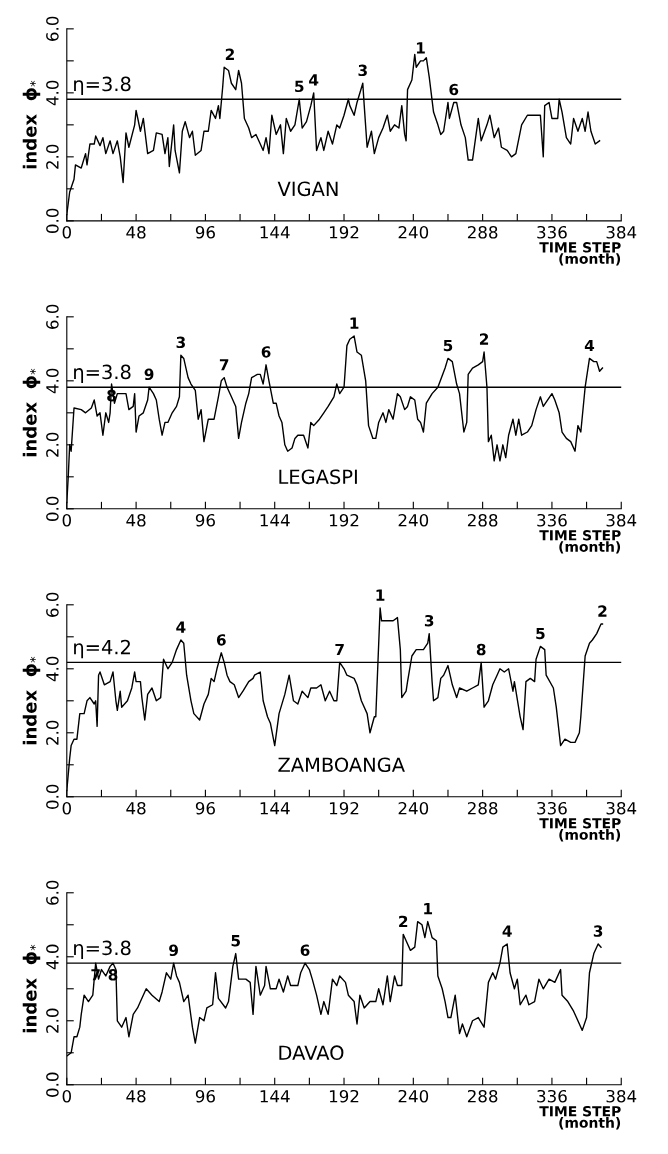 The width and height of the screenshot is (668, 1154). Describe the element at coordinates (102, 649) in the screenshot. I see `ref-line-label: η=4.2` at that location.